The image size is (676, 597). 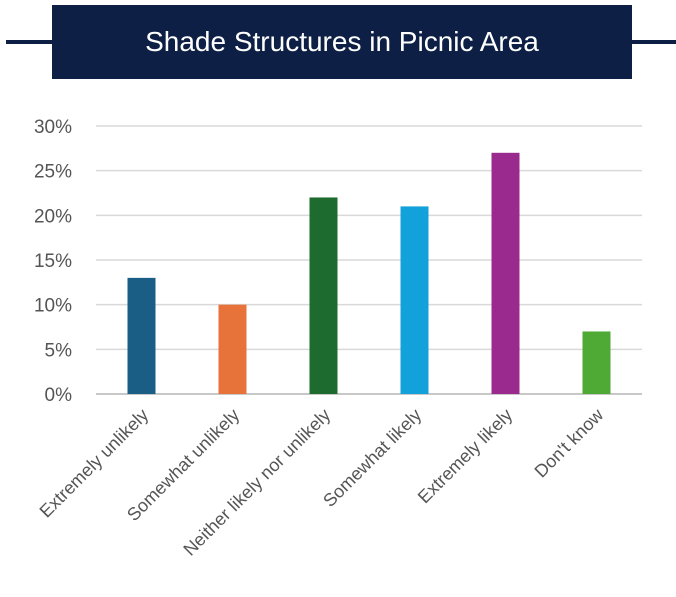 I want to click on y-tick-label: 5%, so click(x=59, y=350).